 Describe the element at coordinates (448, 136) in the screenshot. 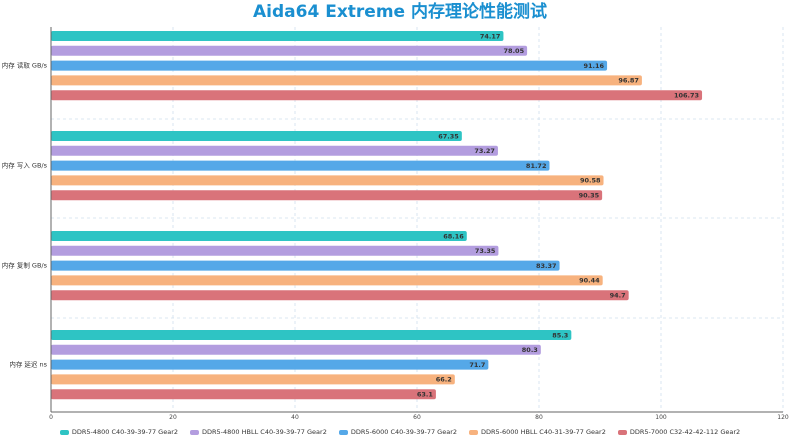

I see `bar-value-label: 67.35` at that location.